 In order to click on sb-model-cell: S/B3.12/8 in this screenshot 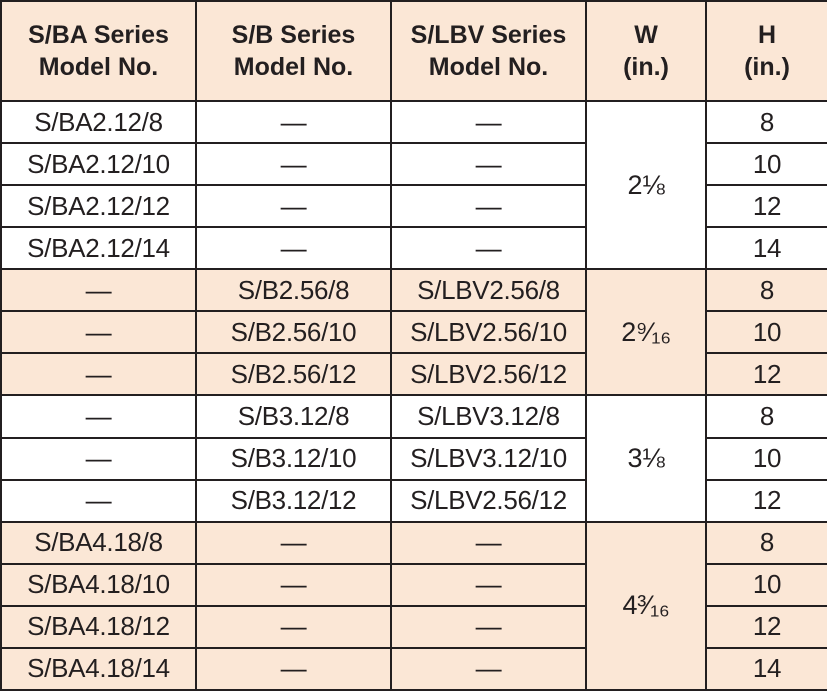, I will do `click(293, 416)`.